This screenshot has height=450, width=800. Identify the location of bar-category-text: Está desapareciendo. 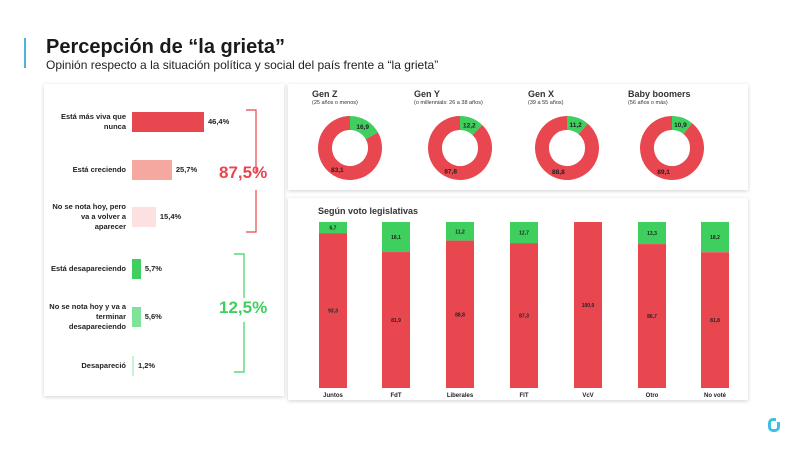
(88, 268).